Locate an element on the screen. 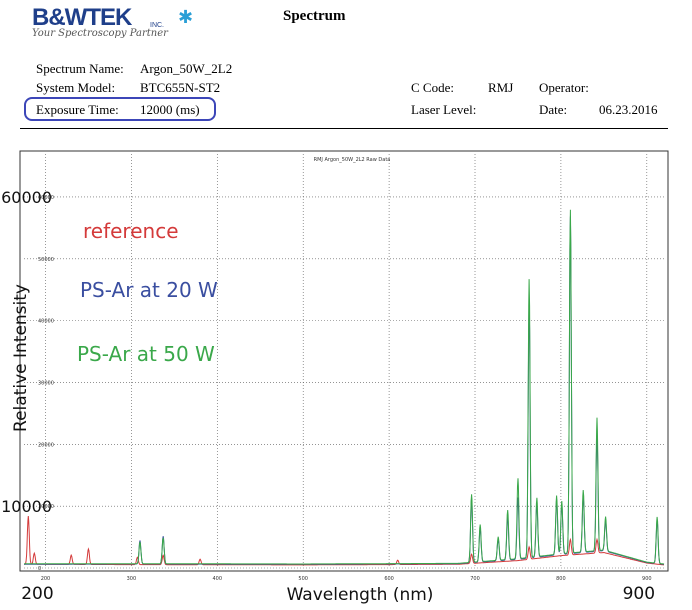 This screenshot has width=692, height=610. date-value: 06.23.2016 is located at coordinates (628, 109).